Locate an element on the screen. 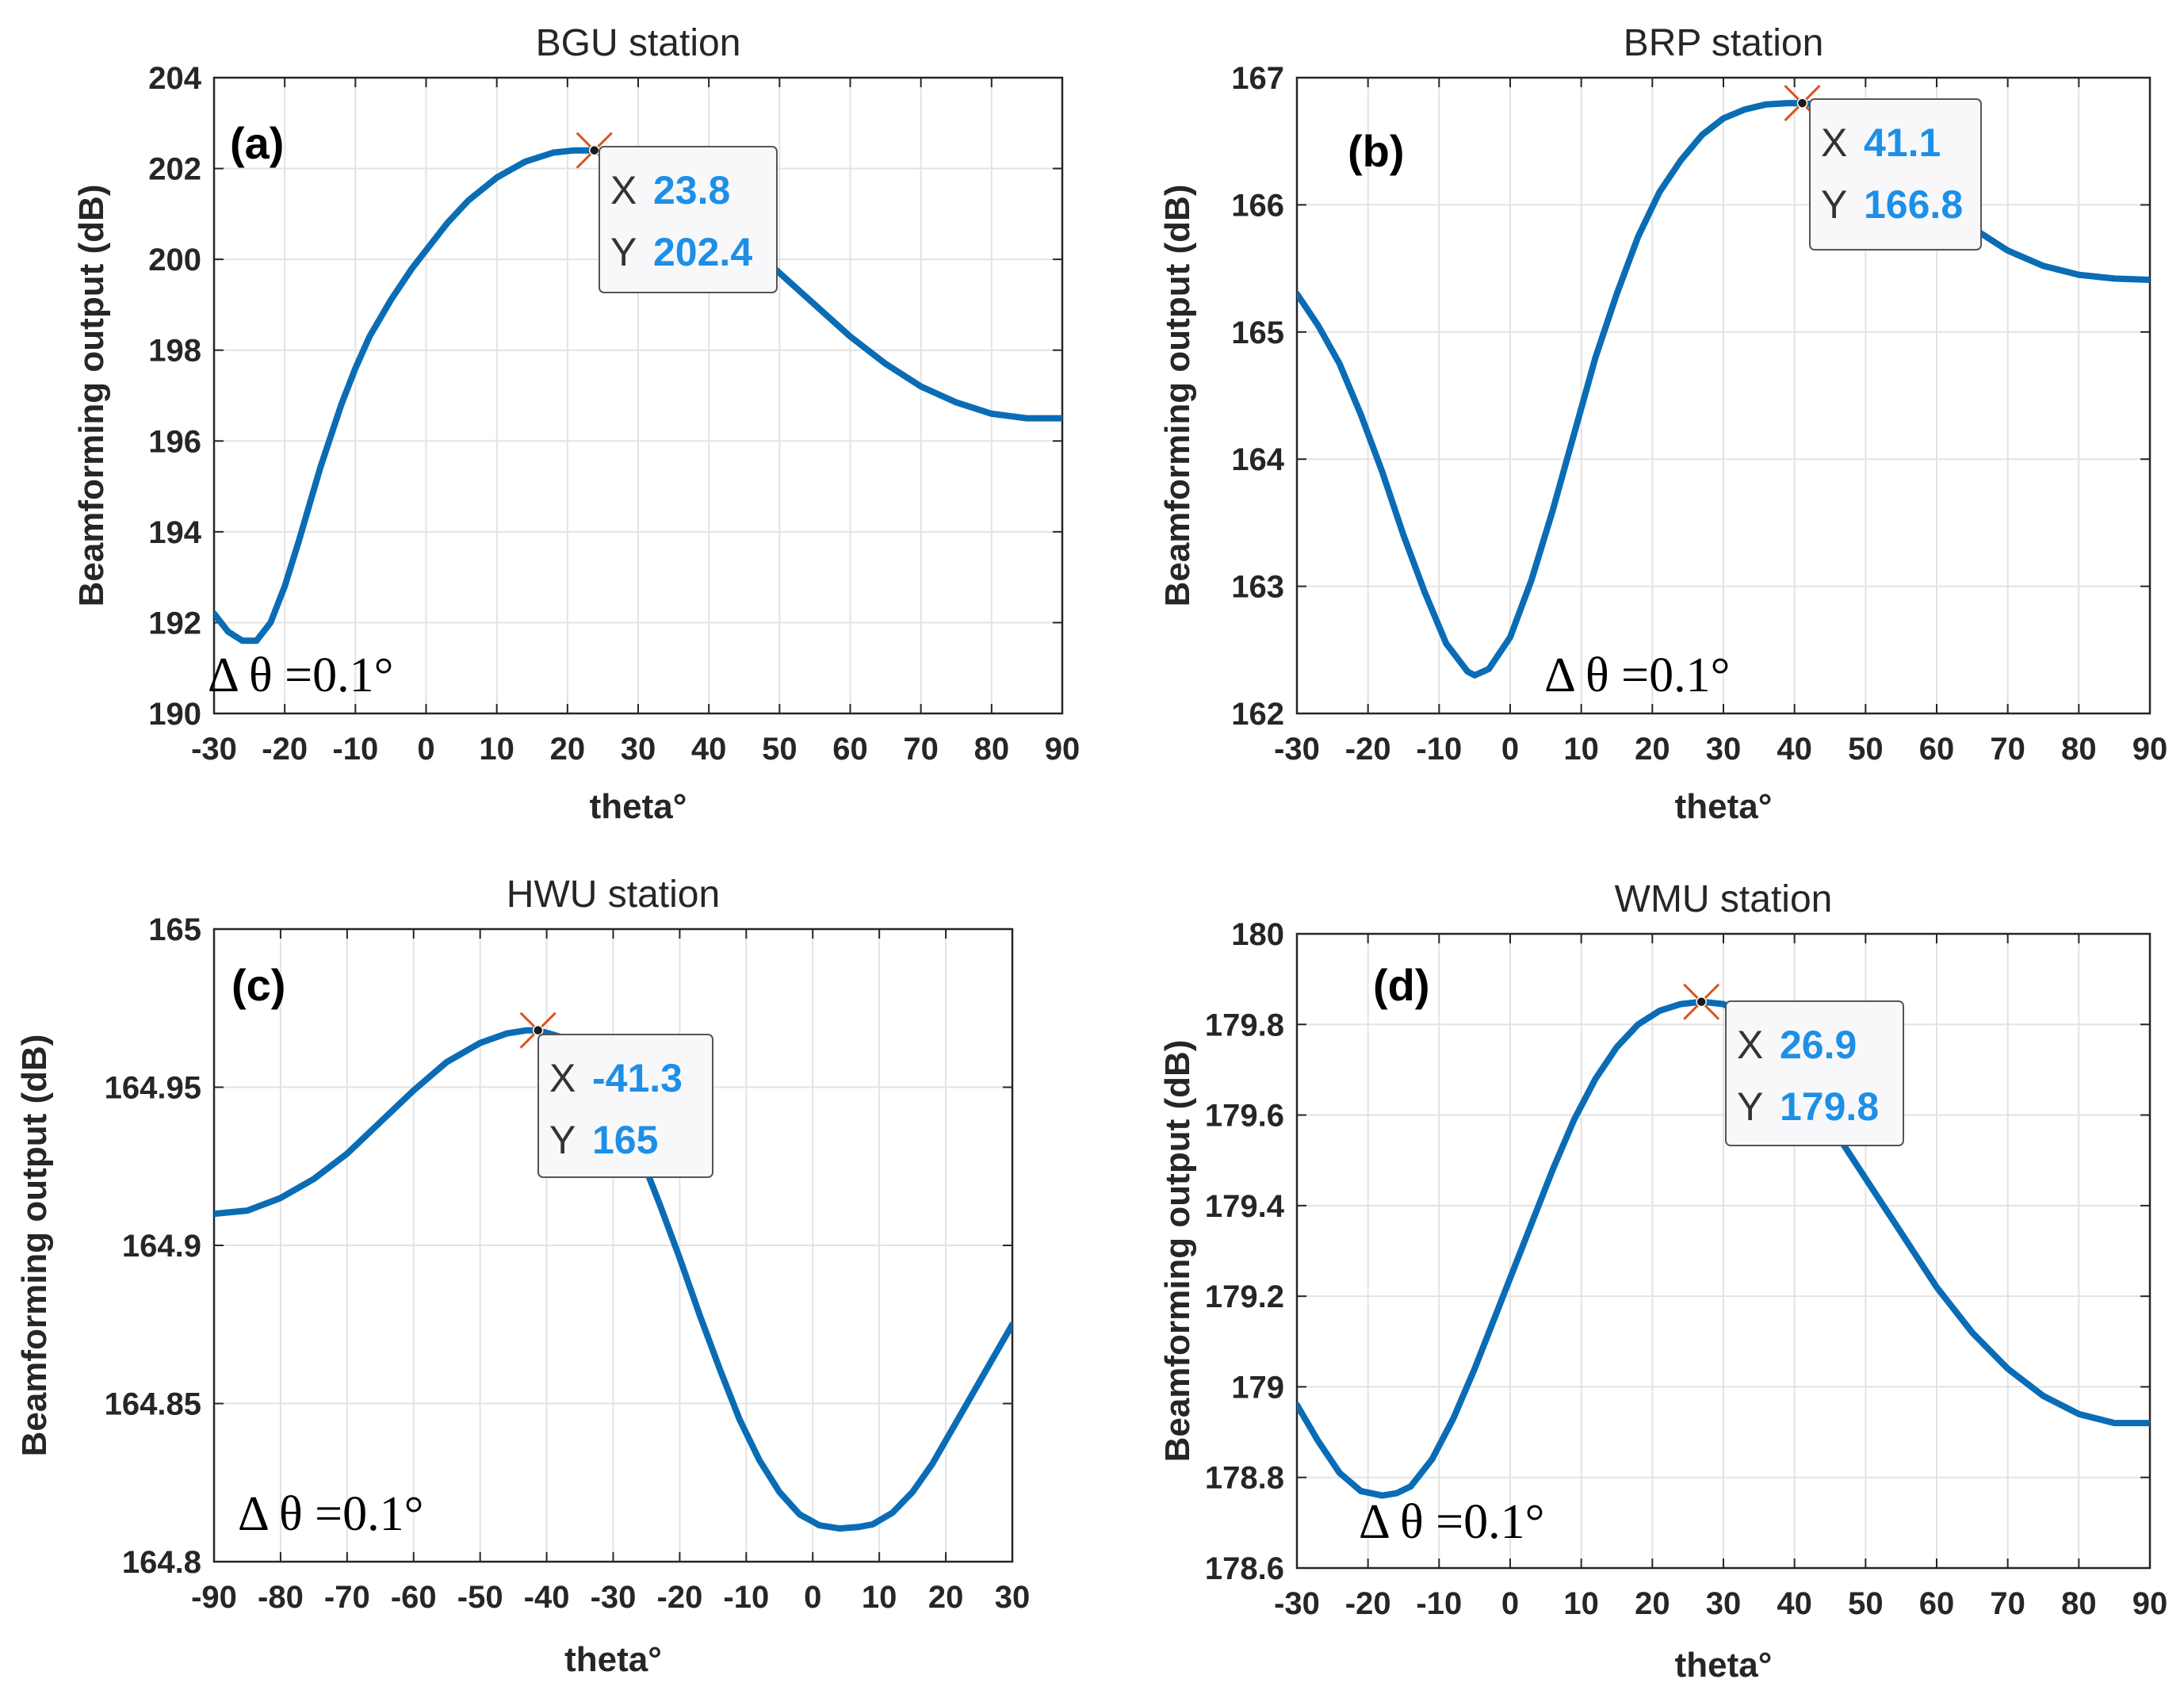 This screenshot has height=1702, width=2184. chart-1-x-tick-label: 50 is located at coordinates (779, 749).